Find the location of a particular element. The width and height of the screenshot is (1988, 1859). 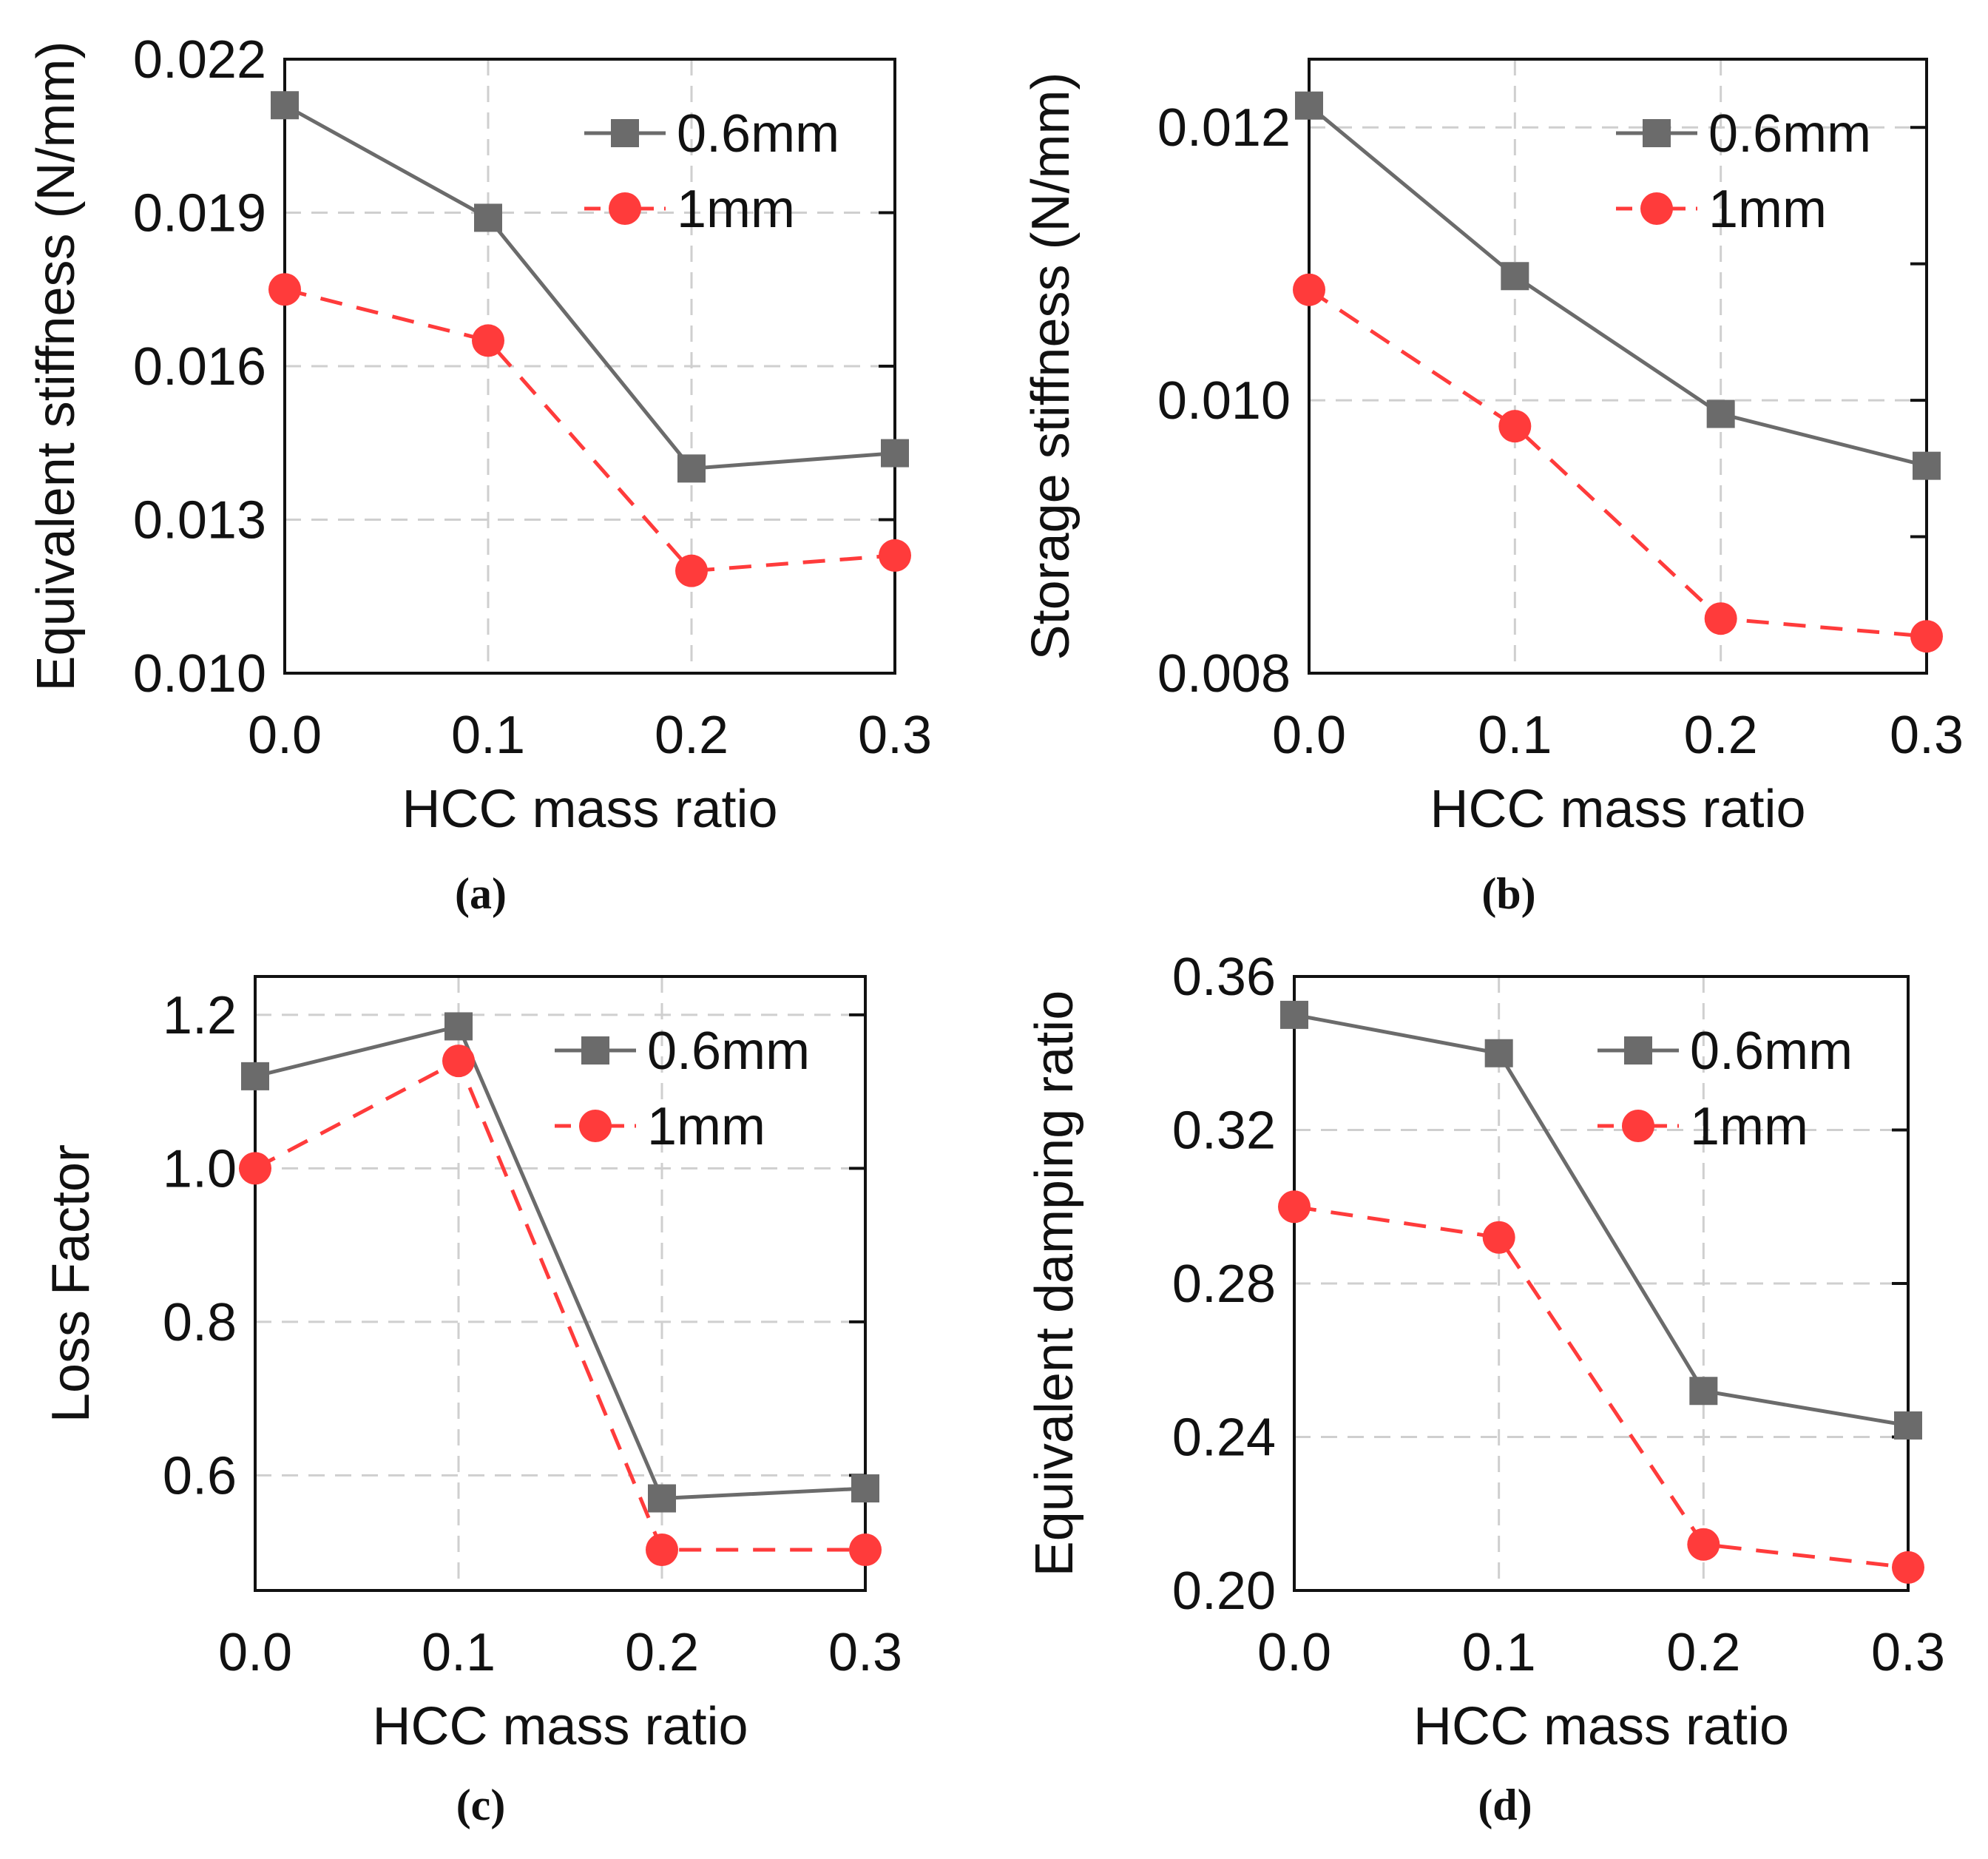

y-tick-label: 0.016 is located at coordinates (199, 367).